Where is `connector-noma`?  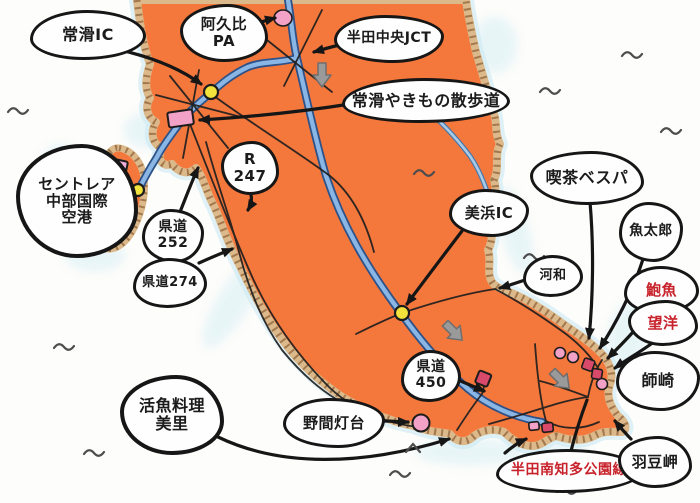 connector-noma is located at coordinates (396, 421).